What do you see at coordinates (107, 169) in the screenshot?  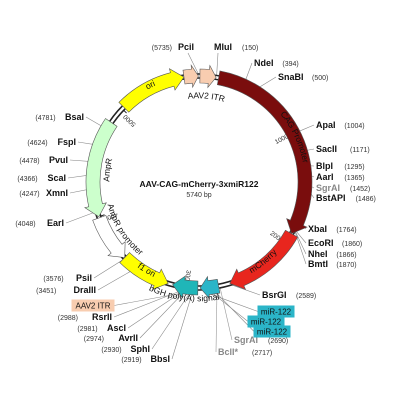 I see `feature-label-ampr: AmpR` at bounding box center [107, 169].